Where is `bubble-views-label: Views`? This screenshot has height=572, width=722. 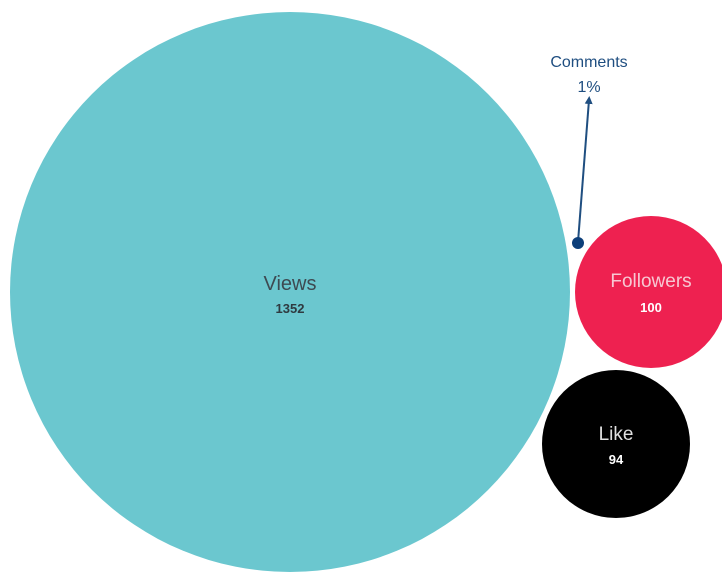 bubble-views-label: Views is located at coordinates (290, 284).